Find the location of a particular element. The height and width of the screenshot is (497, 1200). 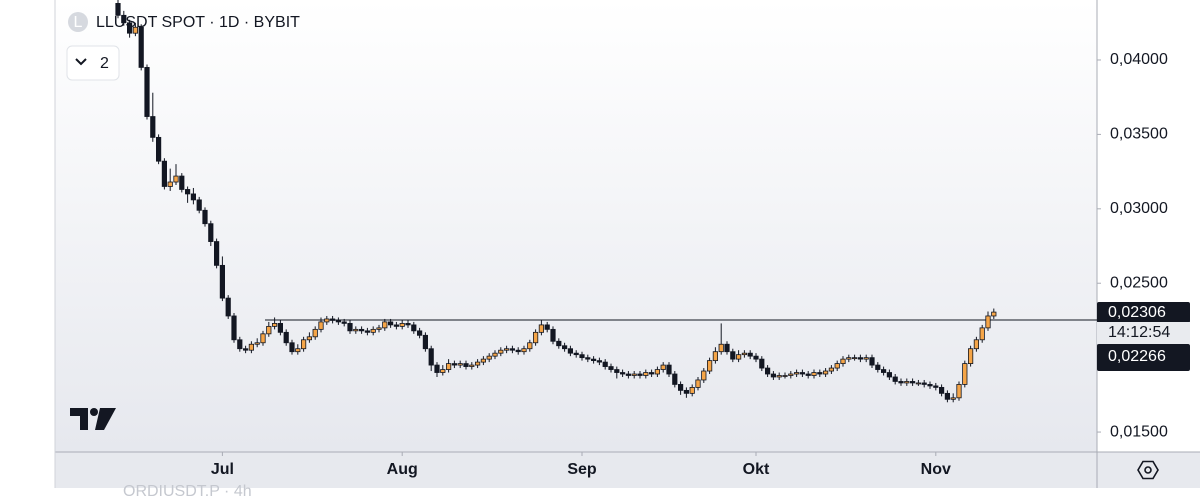

symbol-icon-letter: L is located at coordinates (78, 22).